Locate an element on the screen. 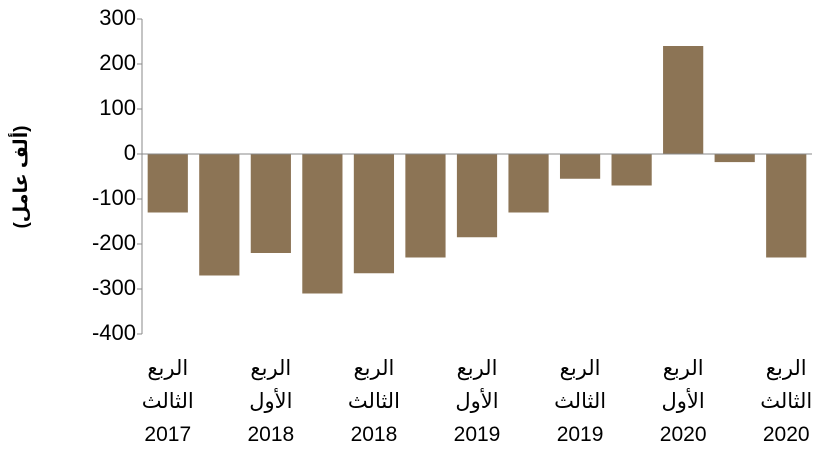  y-tick-label: -400 is located at coordinates (114, 332).